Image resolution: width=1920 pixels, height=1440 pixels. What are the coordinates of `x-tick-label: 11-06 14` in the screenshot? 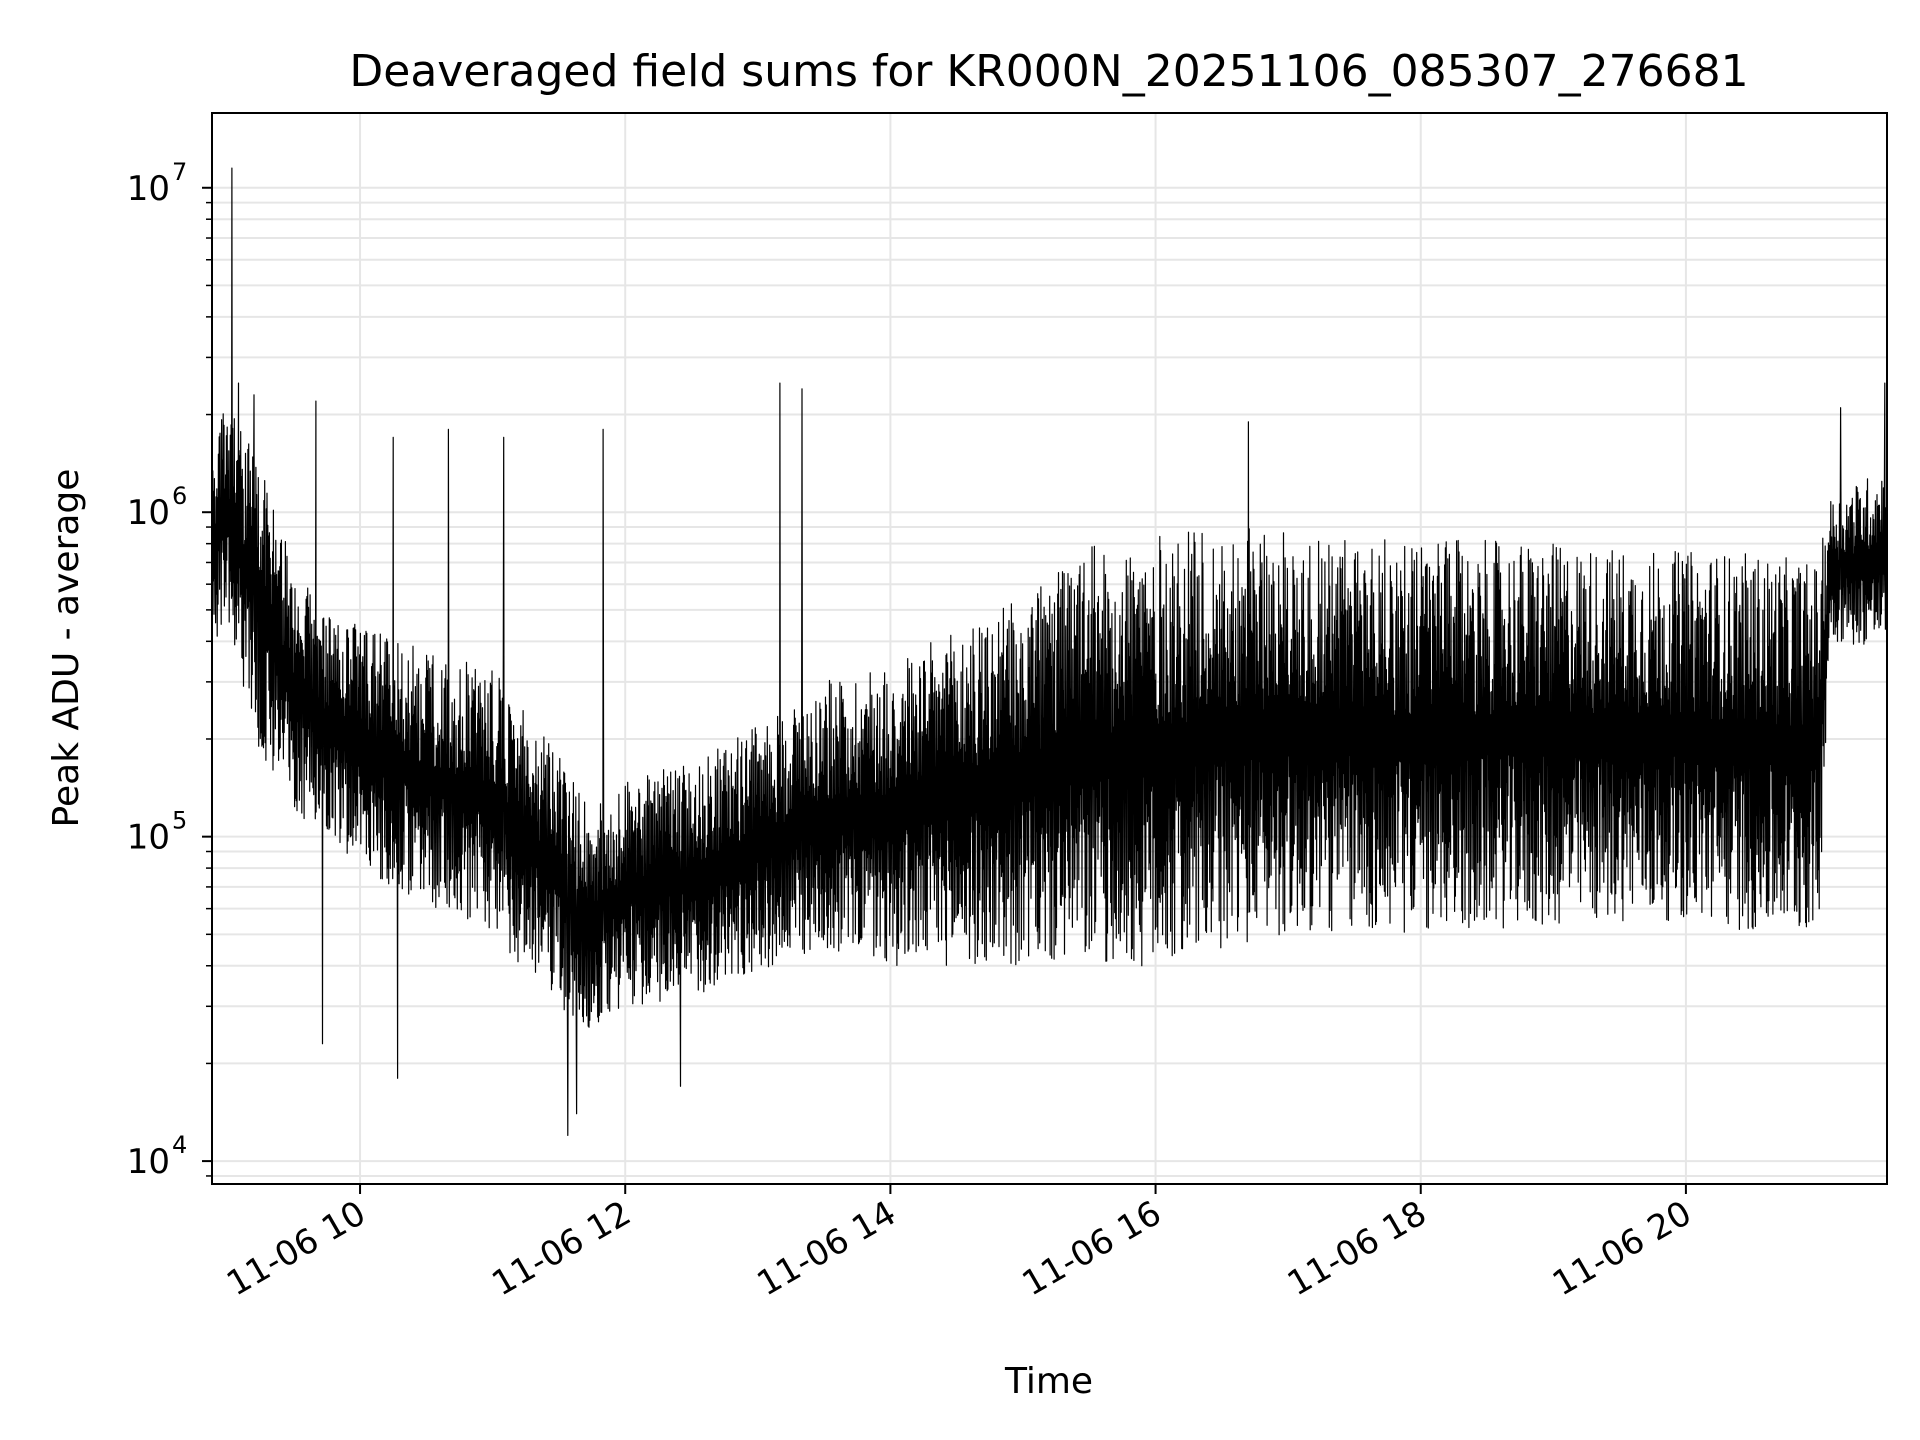 It's located at (827, 1248).